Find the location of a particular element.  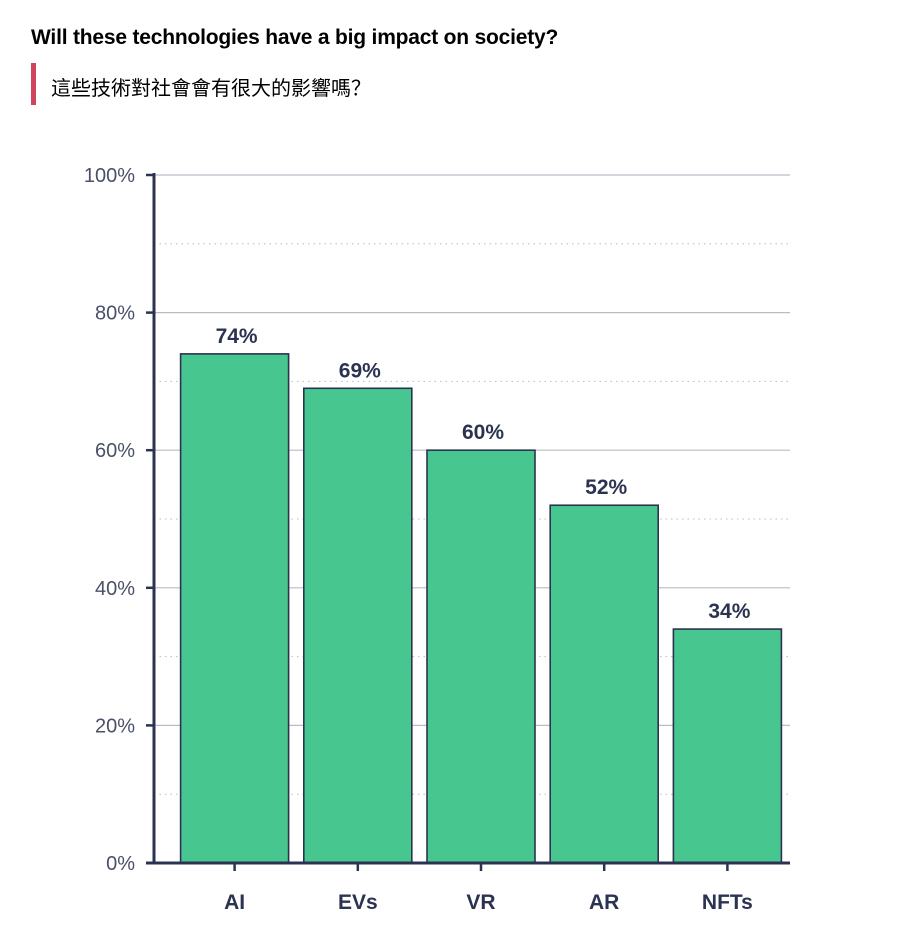

chart-subtitle: 這些技術對社會會有很大的影響嗎？ is located at coordinates (211, 88).